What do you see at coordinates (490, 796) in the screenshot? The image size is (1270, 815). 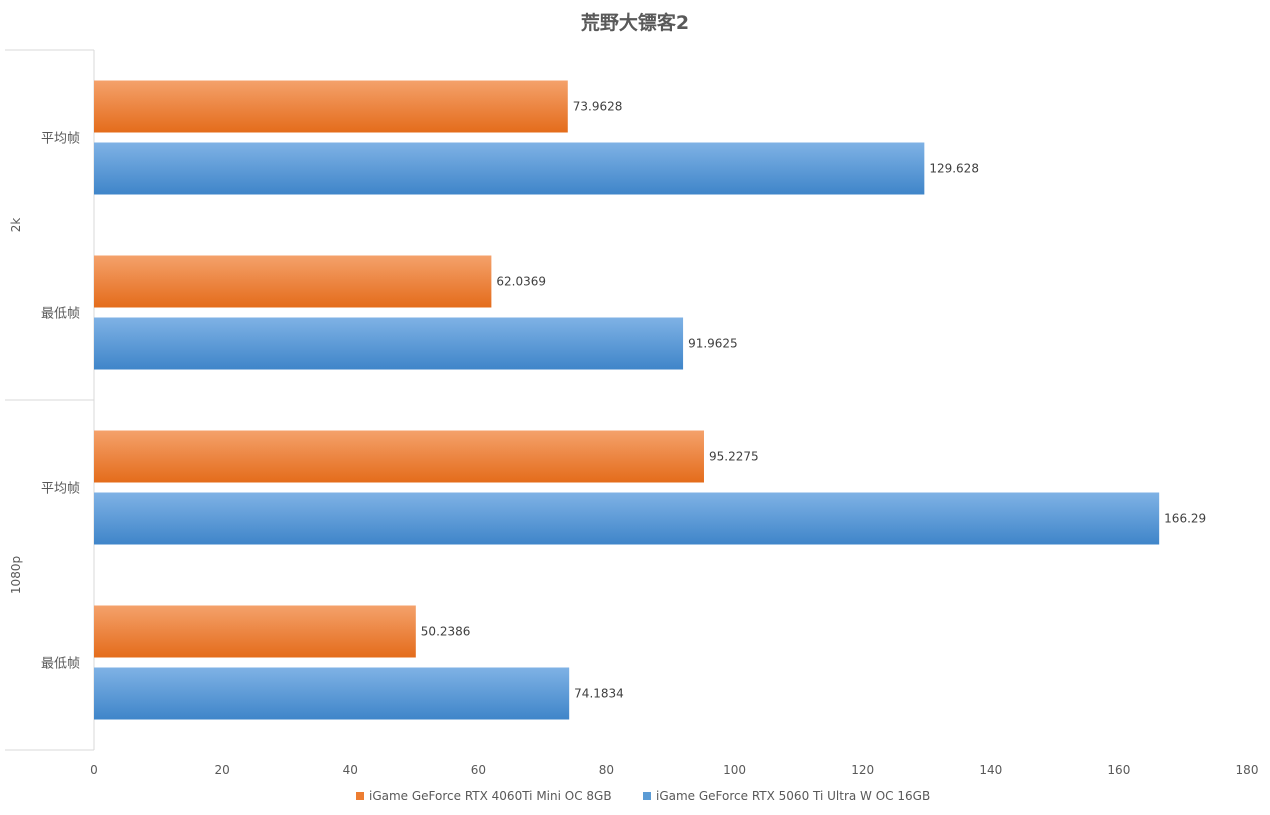 I see `legend-entry: iGame GeForce RTX 4060Ti Mini OC 8GB` at bounding box center [490, 796].